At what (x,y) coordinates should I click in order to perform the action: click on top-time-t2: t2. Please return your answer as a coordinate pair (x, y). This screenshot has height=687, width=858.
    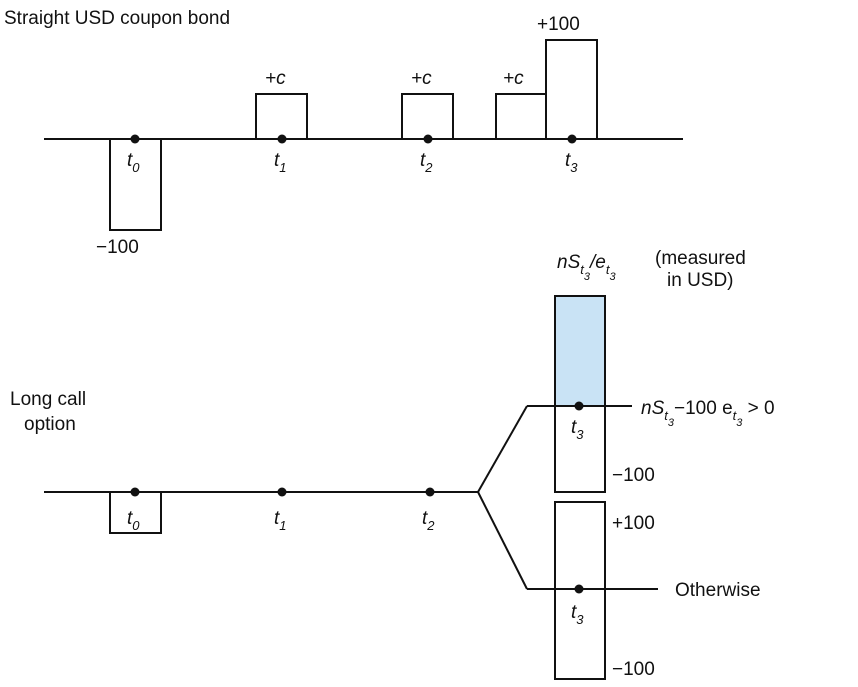
    Looking at the image, I should click on (426, 162).